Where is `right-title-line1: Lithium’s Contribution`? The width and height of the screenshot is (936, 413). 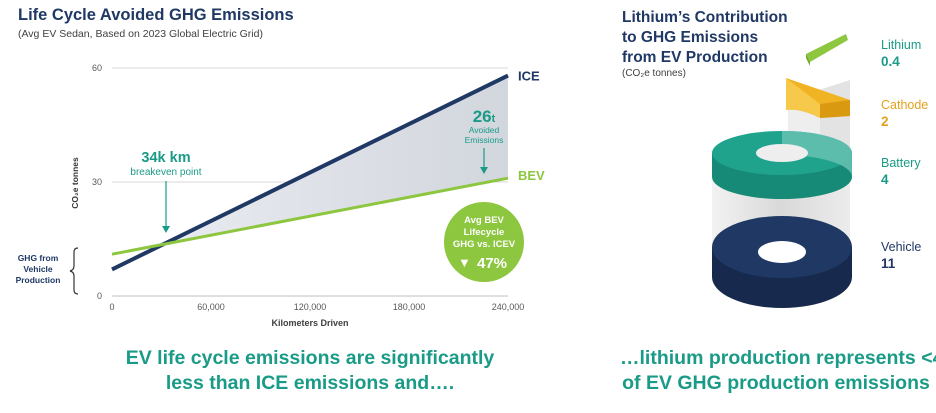
right-title-line1: Lithium’s Contribution is located at coordinates (705, 17).